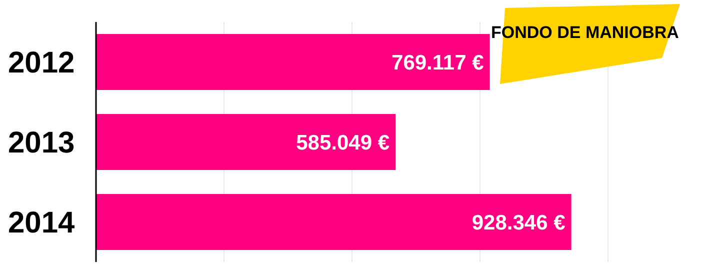 This screenshot has width=707, height=265. I want to click on data-label: 585.049 €, so click(343, 142).